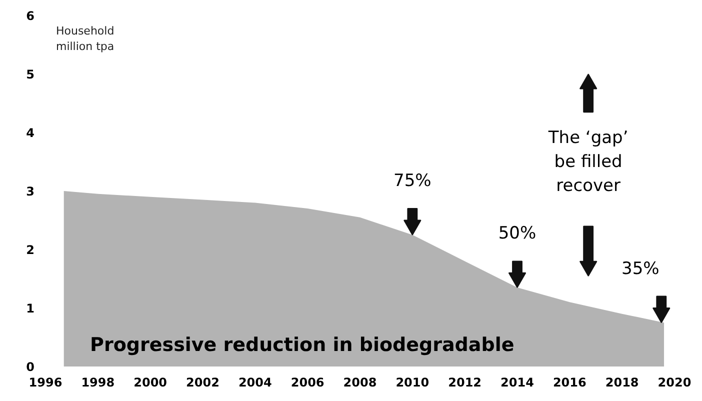 This screenshot has width=702, height=401. What do you see at coordinates (517, 234) in the screenshot?
I see `annotation: 50%` at bounding box center [517, 234].